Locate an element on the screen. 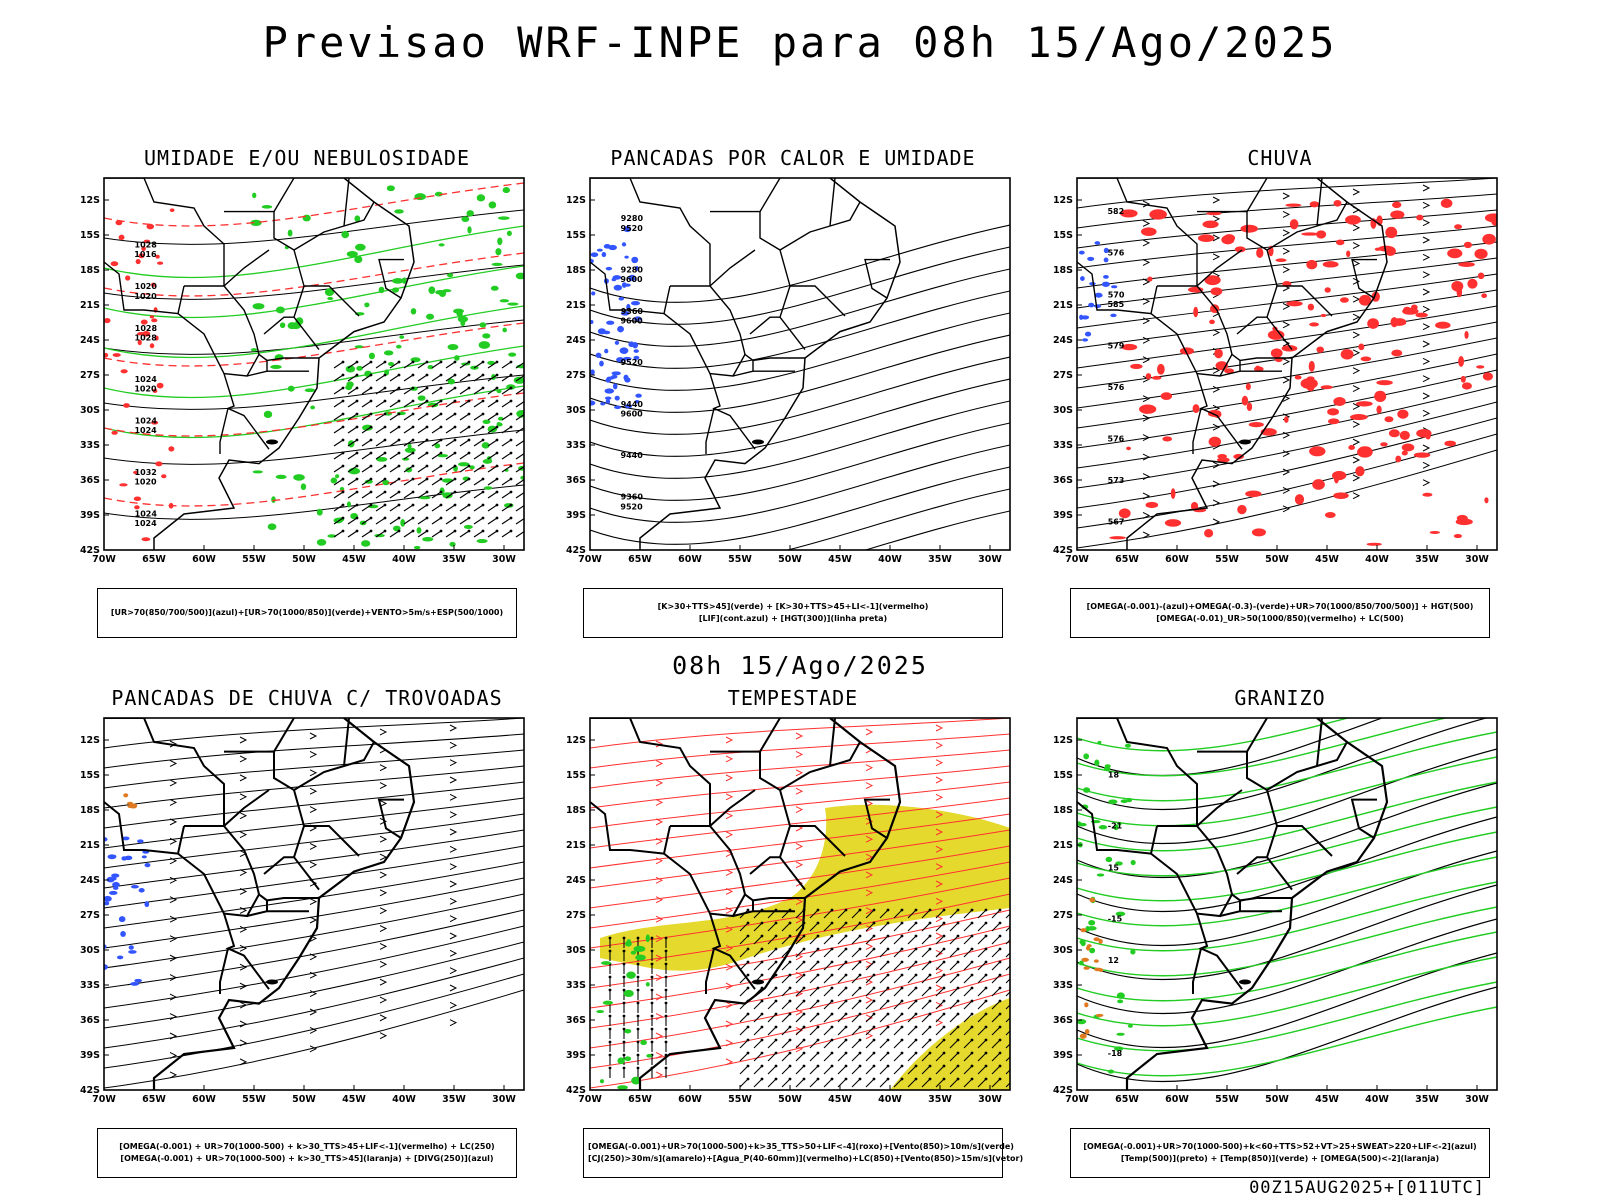  latitude-tick-label: 33S is located at coordinates (1063, 445).